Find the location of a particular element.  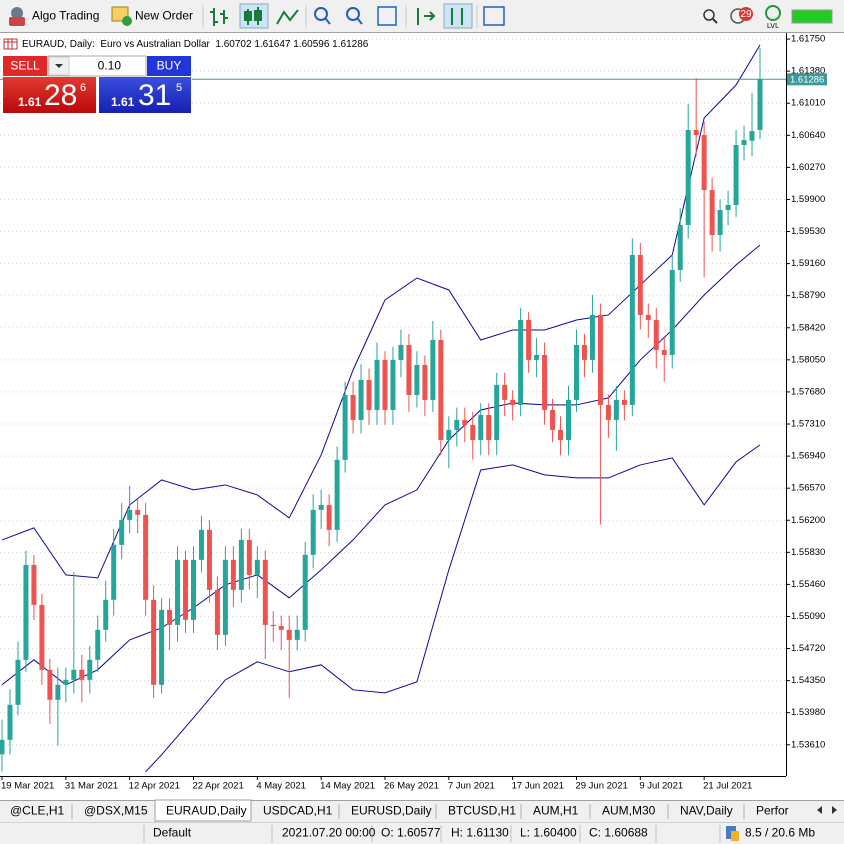

y-tick-label: 1.55460 is located at coordinates (808, 584).